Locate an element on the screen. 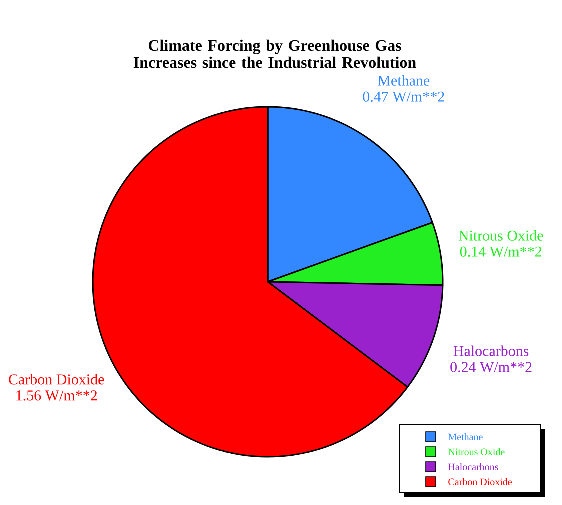 Image resolution: width=562 pixels, height=505 pixels. data-label: 0.14 W/m**2 is located at coordinates (501, 252).